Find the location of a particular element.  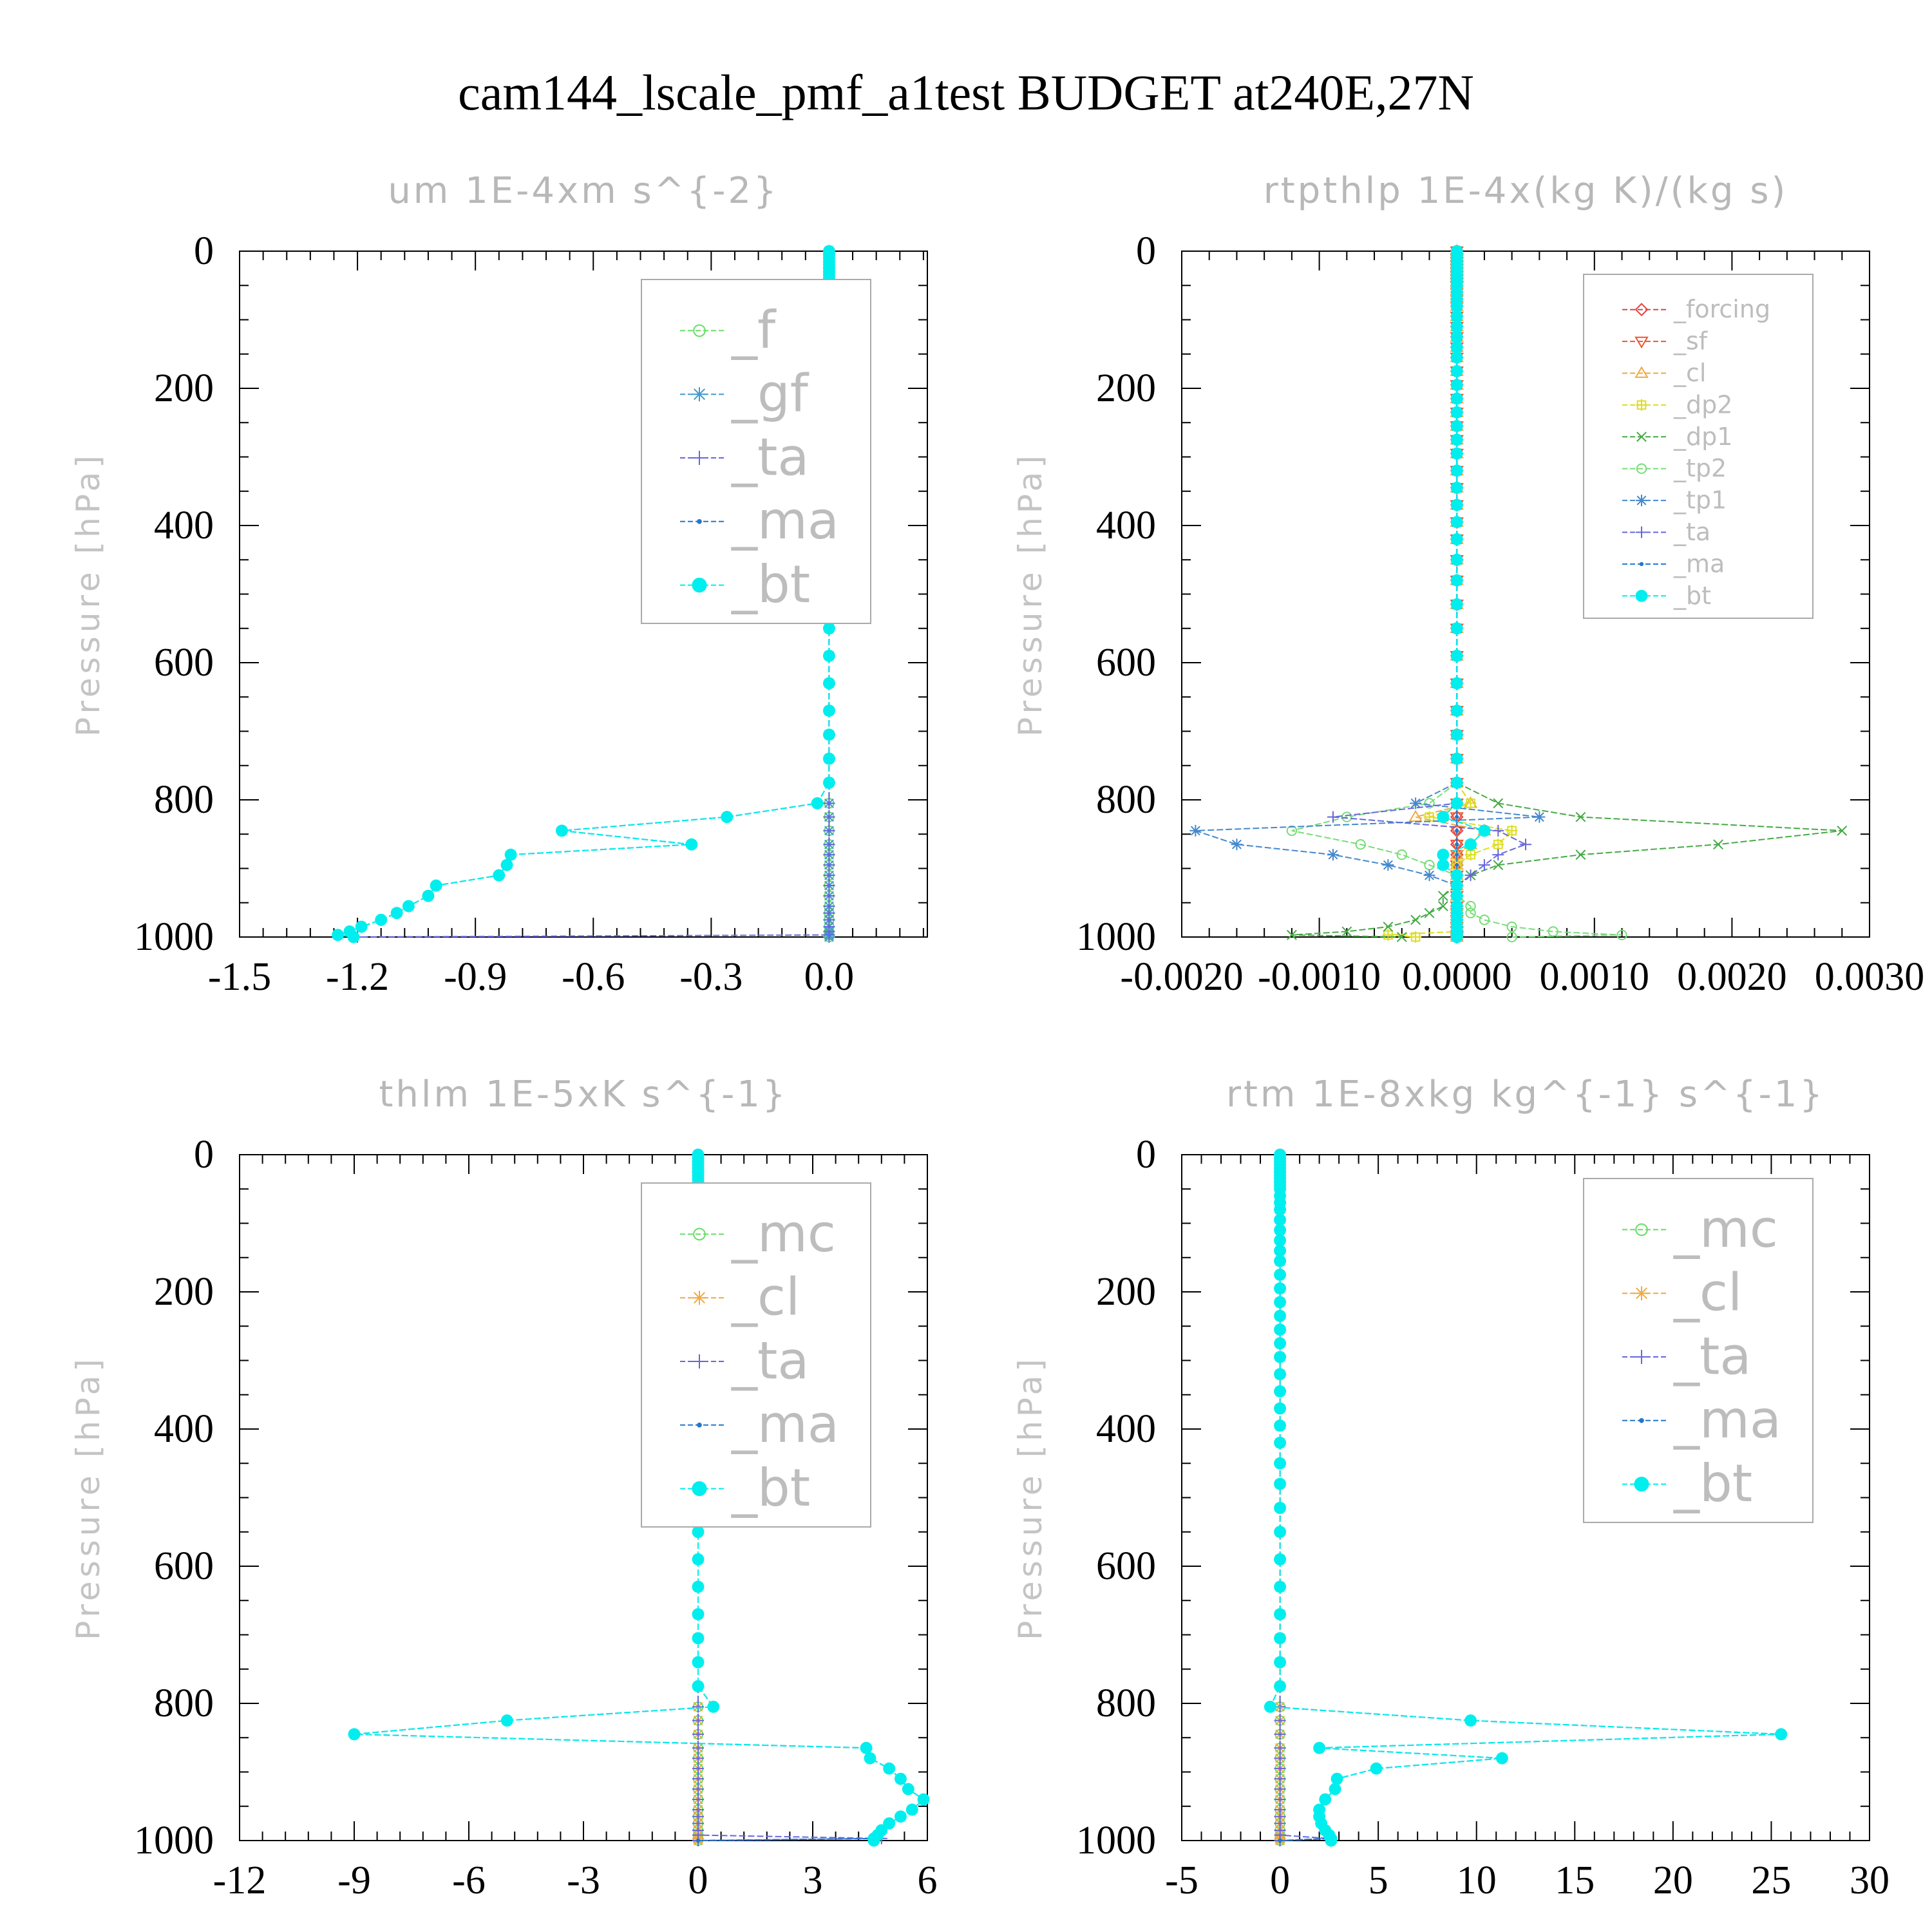

x-tick-label: 15 is located at coordinates (1575, 1880).